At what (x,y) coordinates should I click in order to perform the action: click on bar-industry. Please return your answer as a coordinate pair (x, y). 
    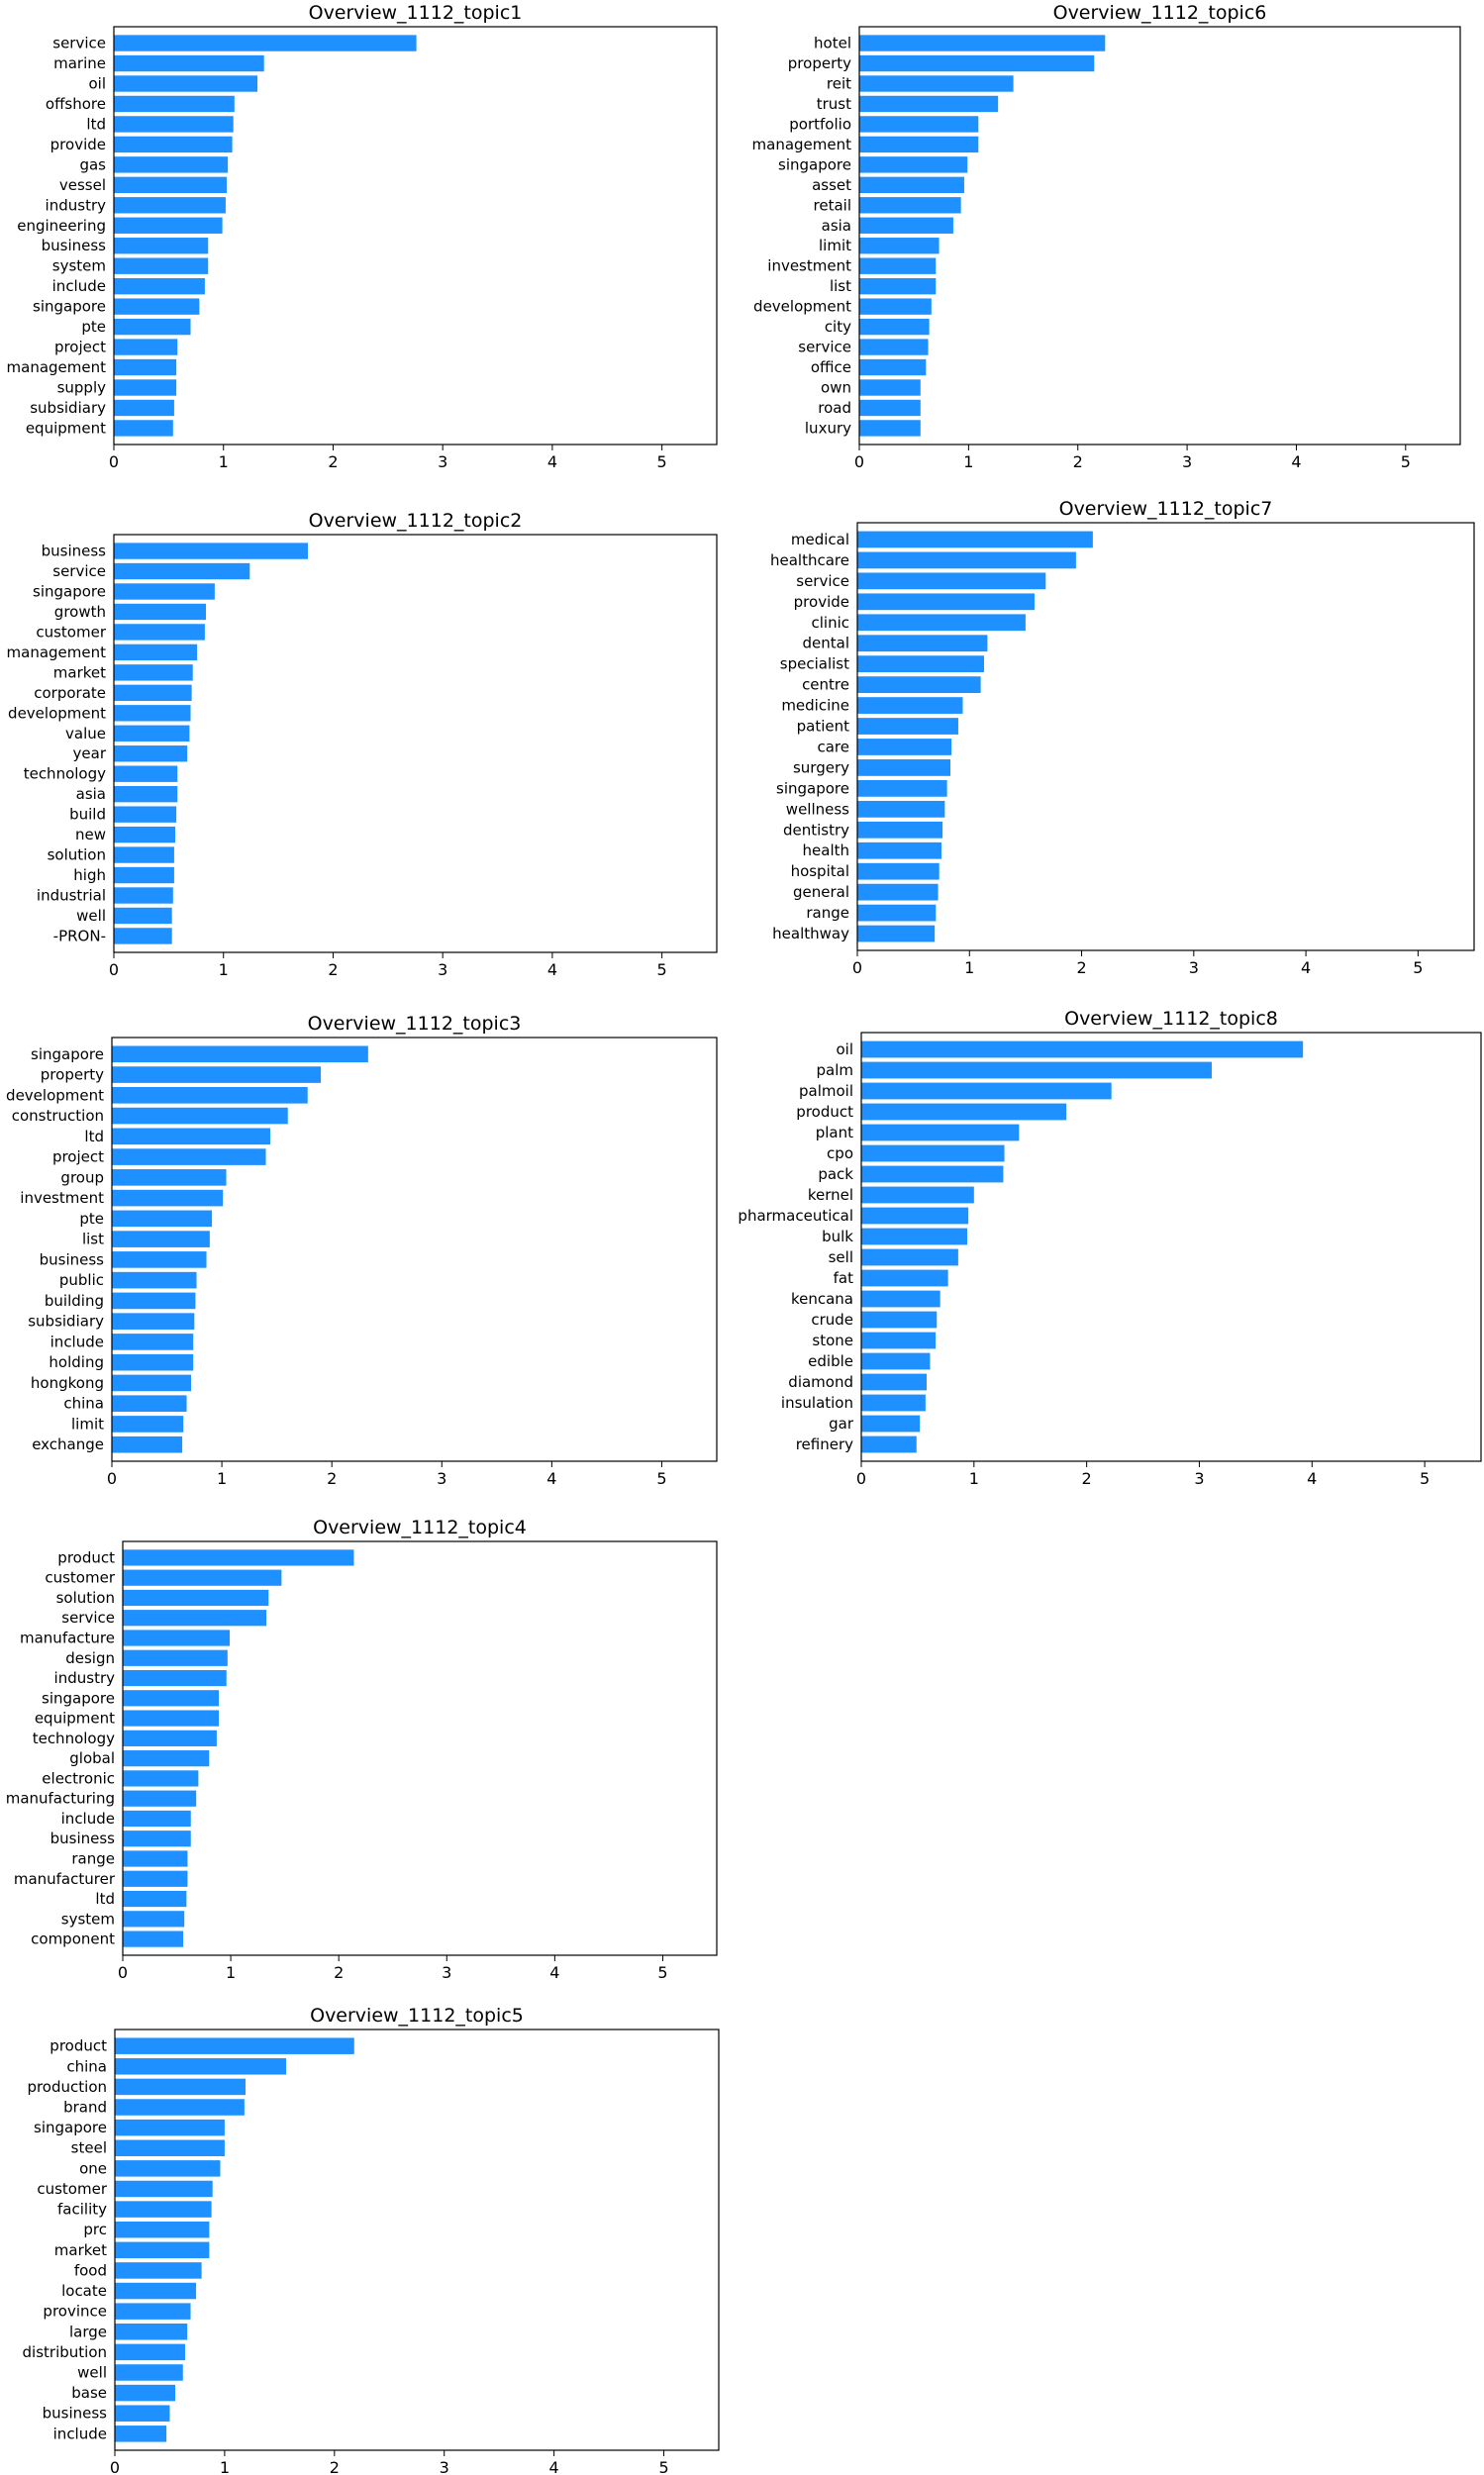
    Looking at the image, I should click on (175, 1678).